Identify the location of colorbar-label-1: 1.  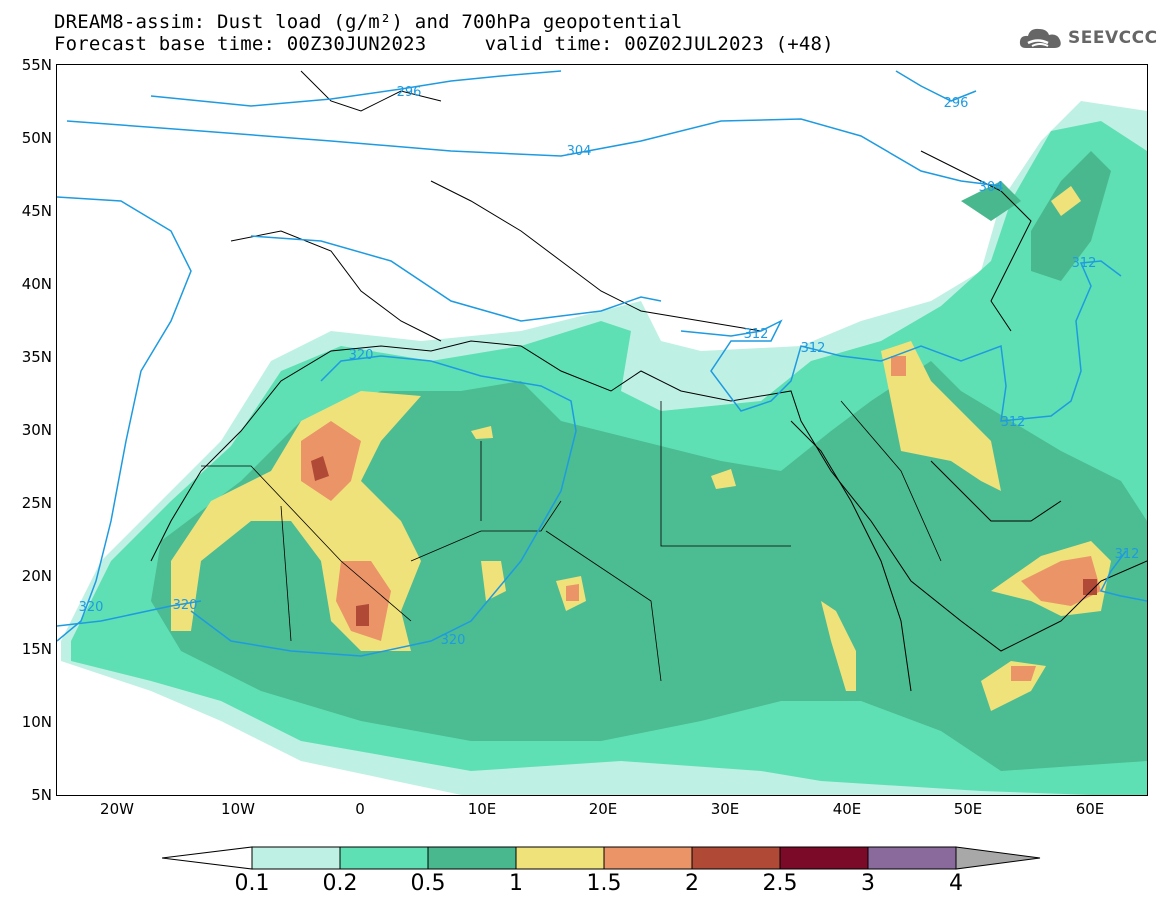
(516, 883).